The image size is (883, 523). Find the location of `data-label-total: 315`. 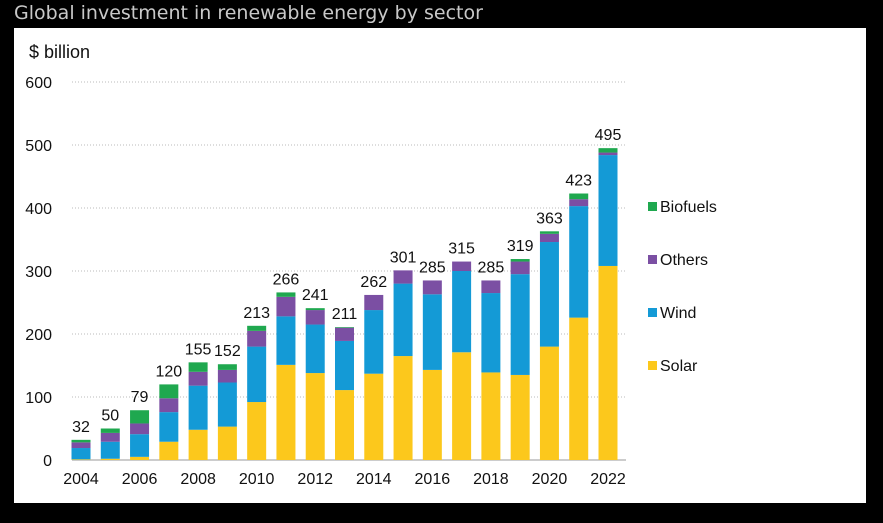

data-label-total: 315 is located at coordinates (461, 249).